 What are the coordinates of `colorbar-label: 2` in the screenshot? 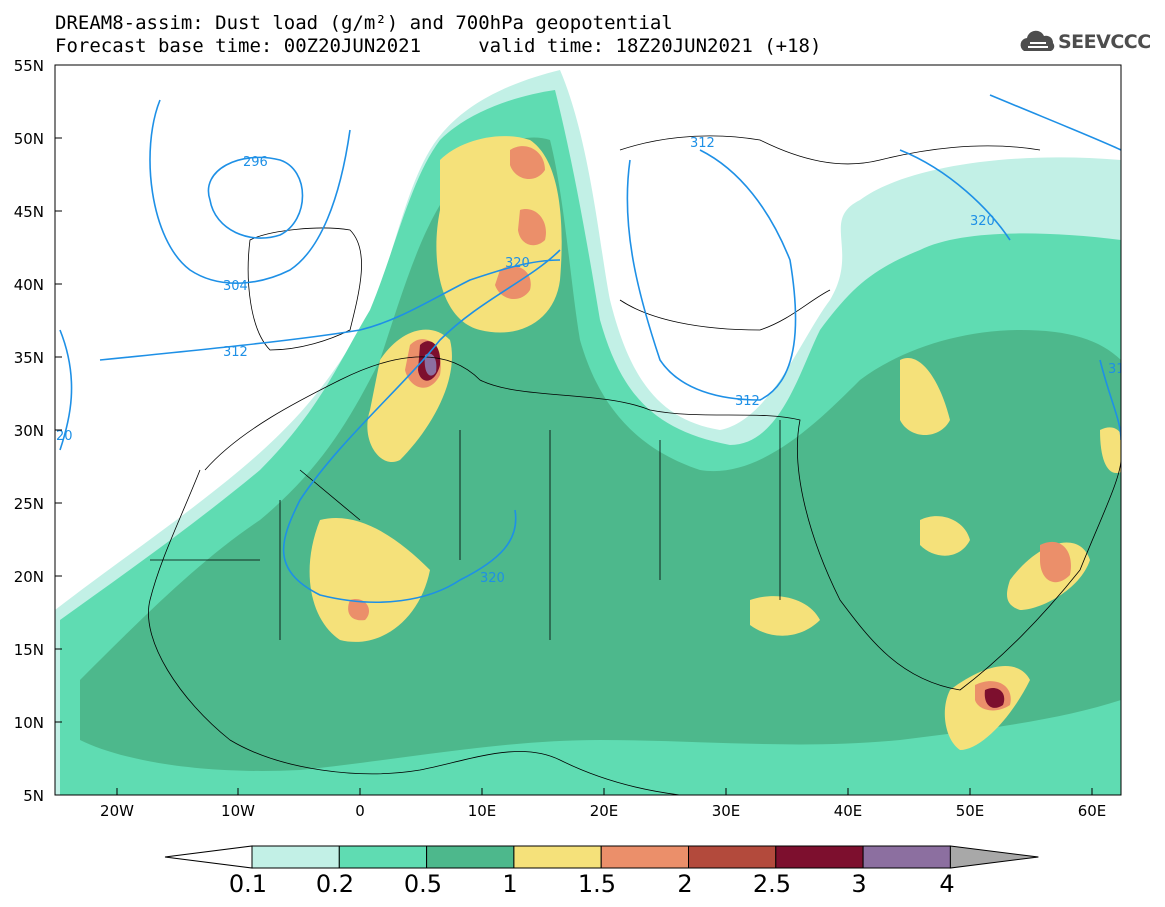 It's located at (685, 884).